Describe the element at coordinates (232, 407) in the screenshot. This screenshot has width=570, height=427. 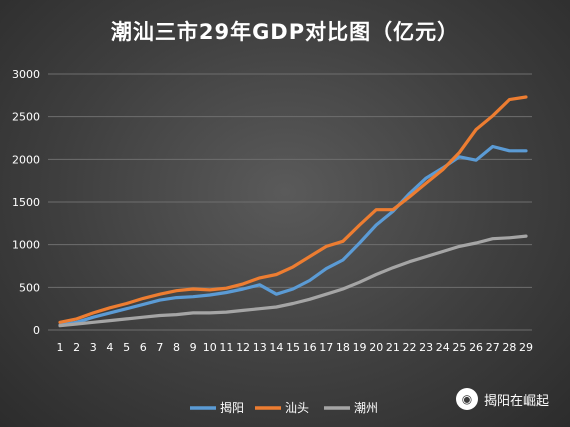
I see `legend-label-0: 揭阳` at that location.